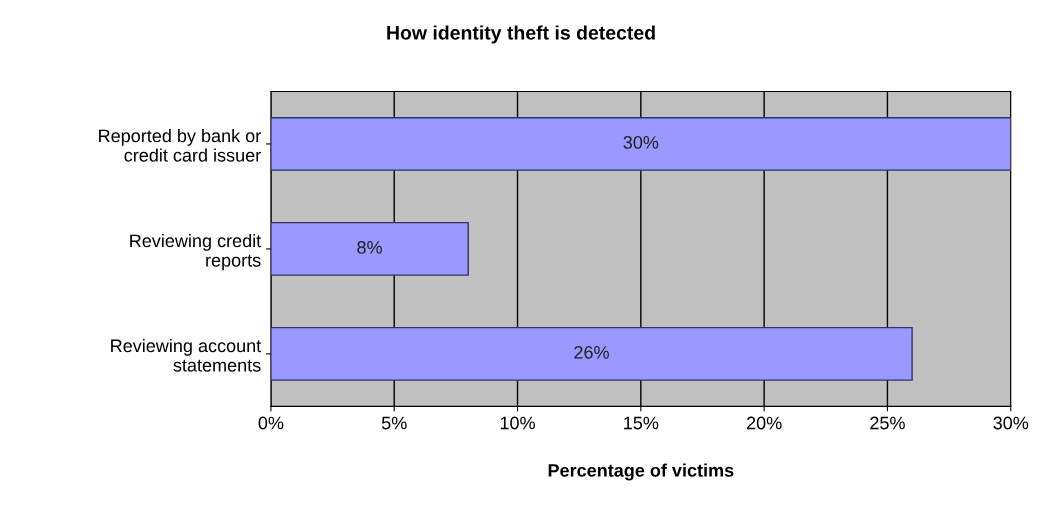 The width and height of the screenshot is (1042, 508). I want to click on y-tick-label: Reviewing credit reports, so click(196, 252).